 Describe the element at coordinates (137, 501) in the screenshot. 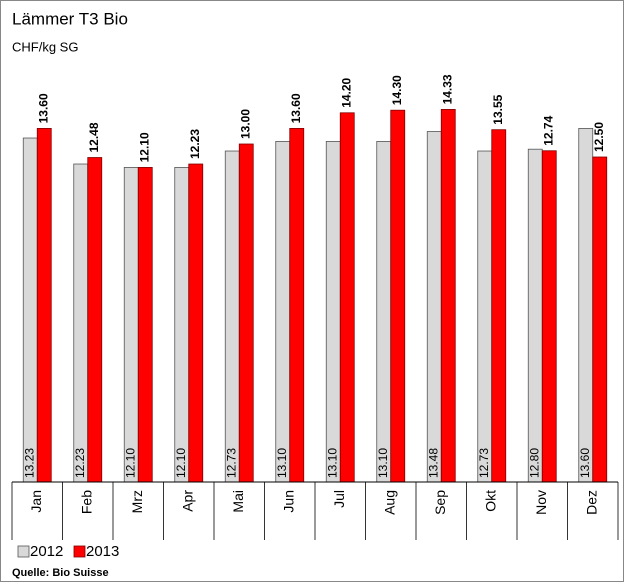

I see `x-tick-label: Mrz` at that location.